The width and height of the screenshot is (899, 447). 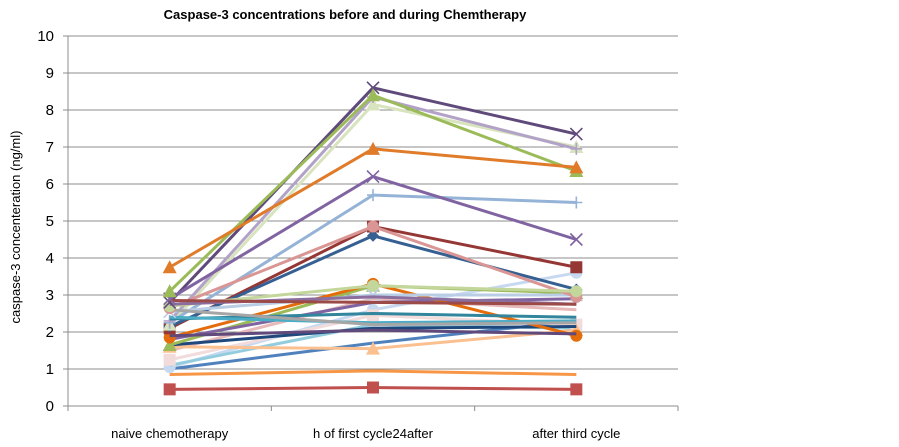 I want to click on y-tick-label: 4, so click(x=50, y=258).